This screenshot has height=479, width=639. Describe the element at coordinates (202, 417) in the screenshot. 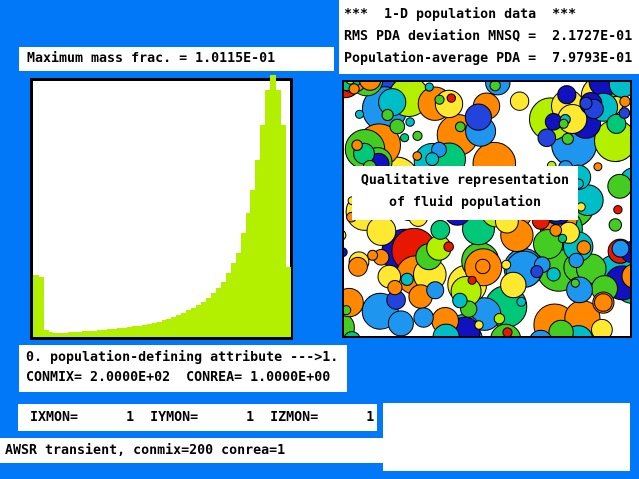

I see `monitor-location-label: IXMON= 1 IYMON= 1 IZMON= 1` at that location.